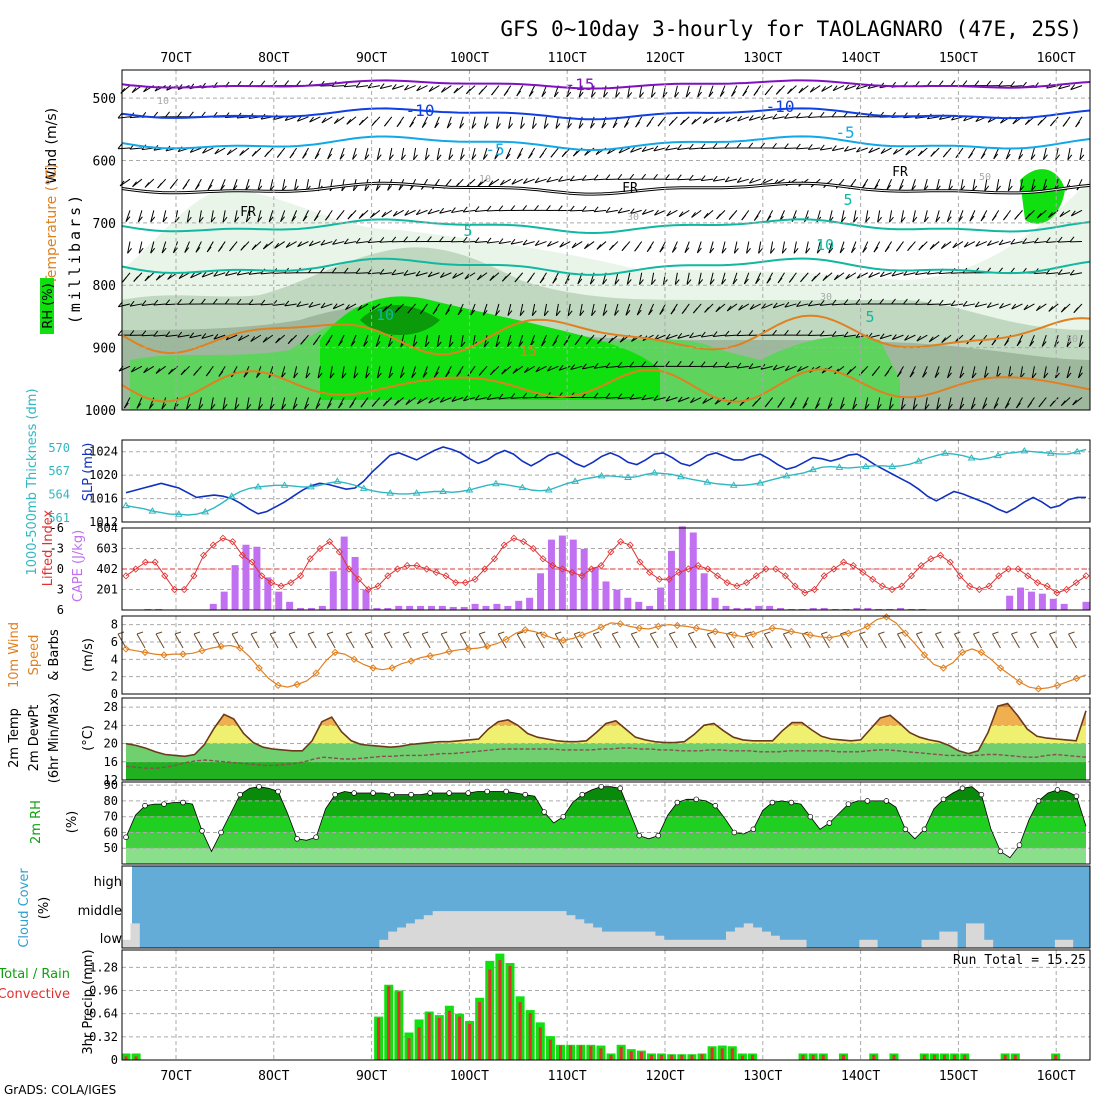  What do you see at coordinates (24, 908) in the screenshot?
I see `ylabel-cloud-cover: Cloud Cover` at bounding box center [24, 908].